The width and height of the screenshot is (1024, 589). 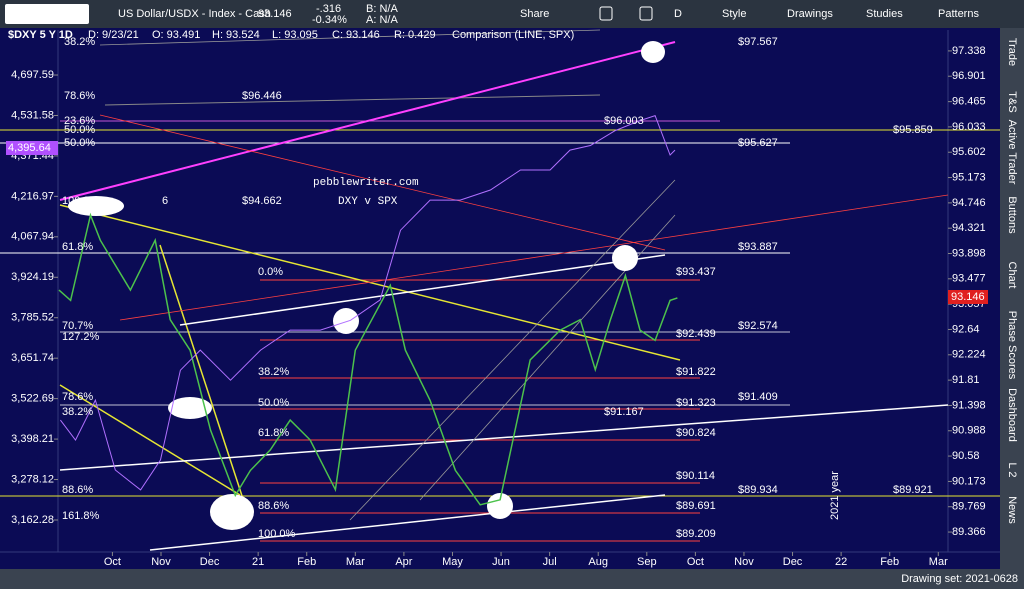 I want to click on header-range: R: 0.429, so click(x=415, y=35).